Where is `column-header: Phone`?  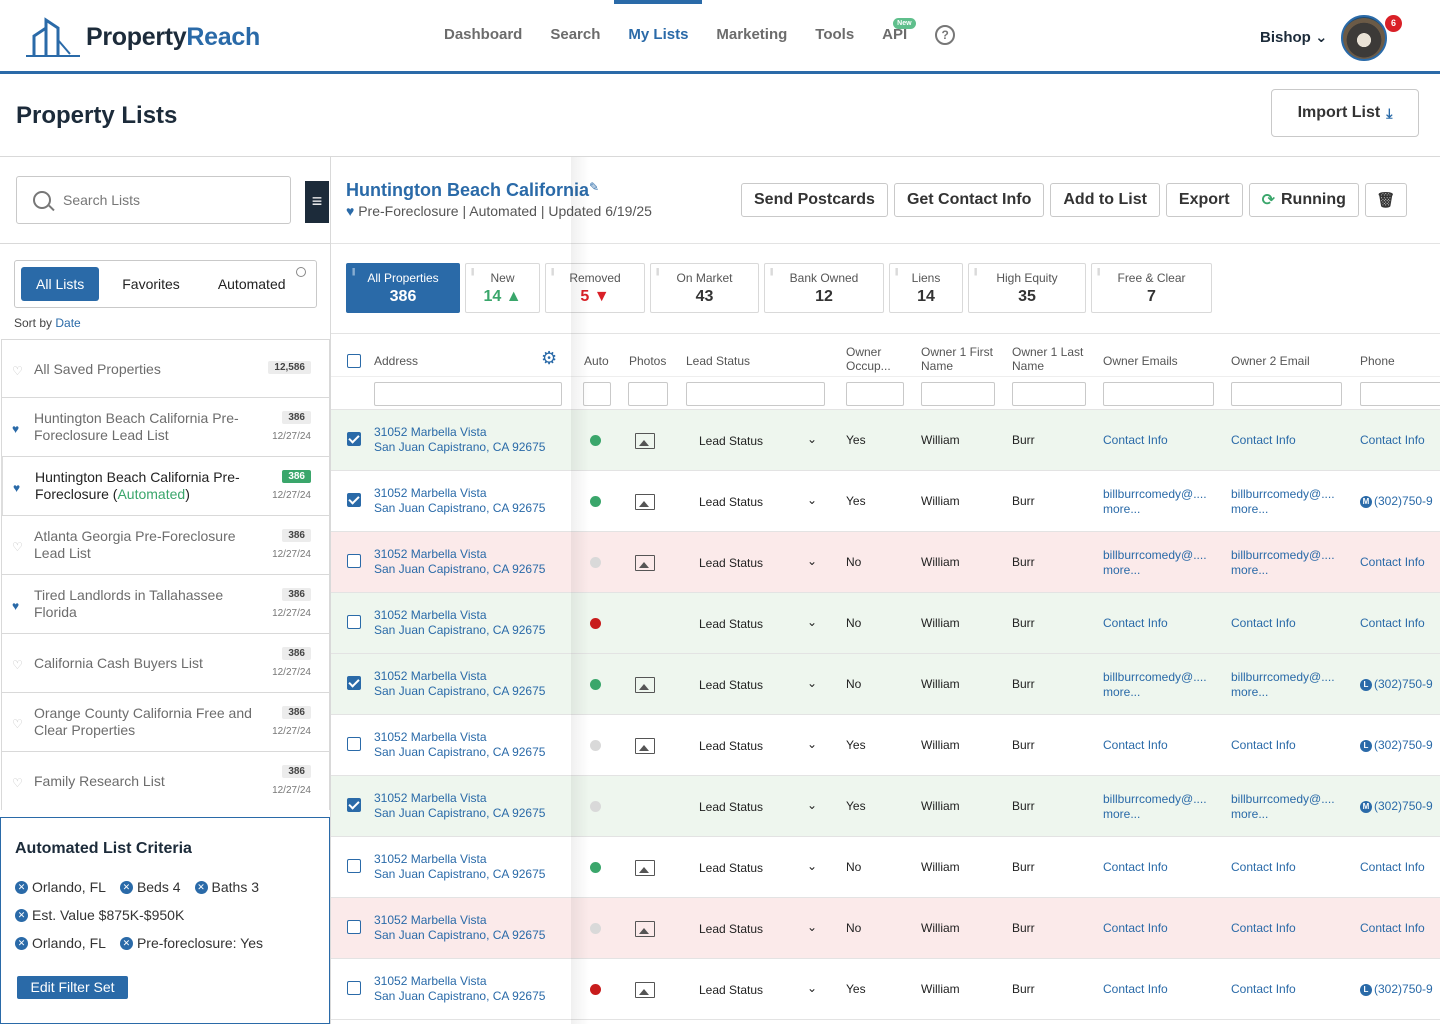 column-header: Phone is located at coordinates (1377, 361).